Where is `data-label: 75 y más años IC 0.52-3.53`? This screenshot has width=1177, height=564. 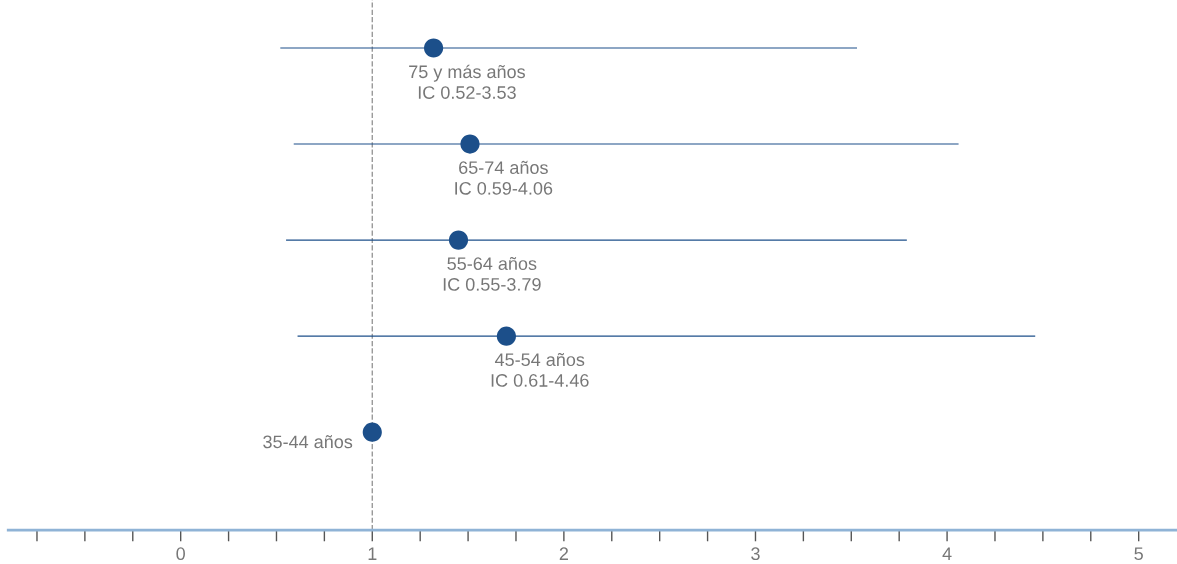
data-label: 75 y más años IC 0.52-3.53 is located at coordinates (467, 81).